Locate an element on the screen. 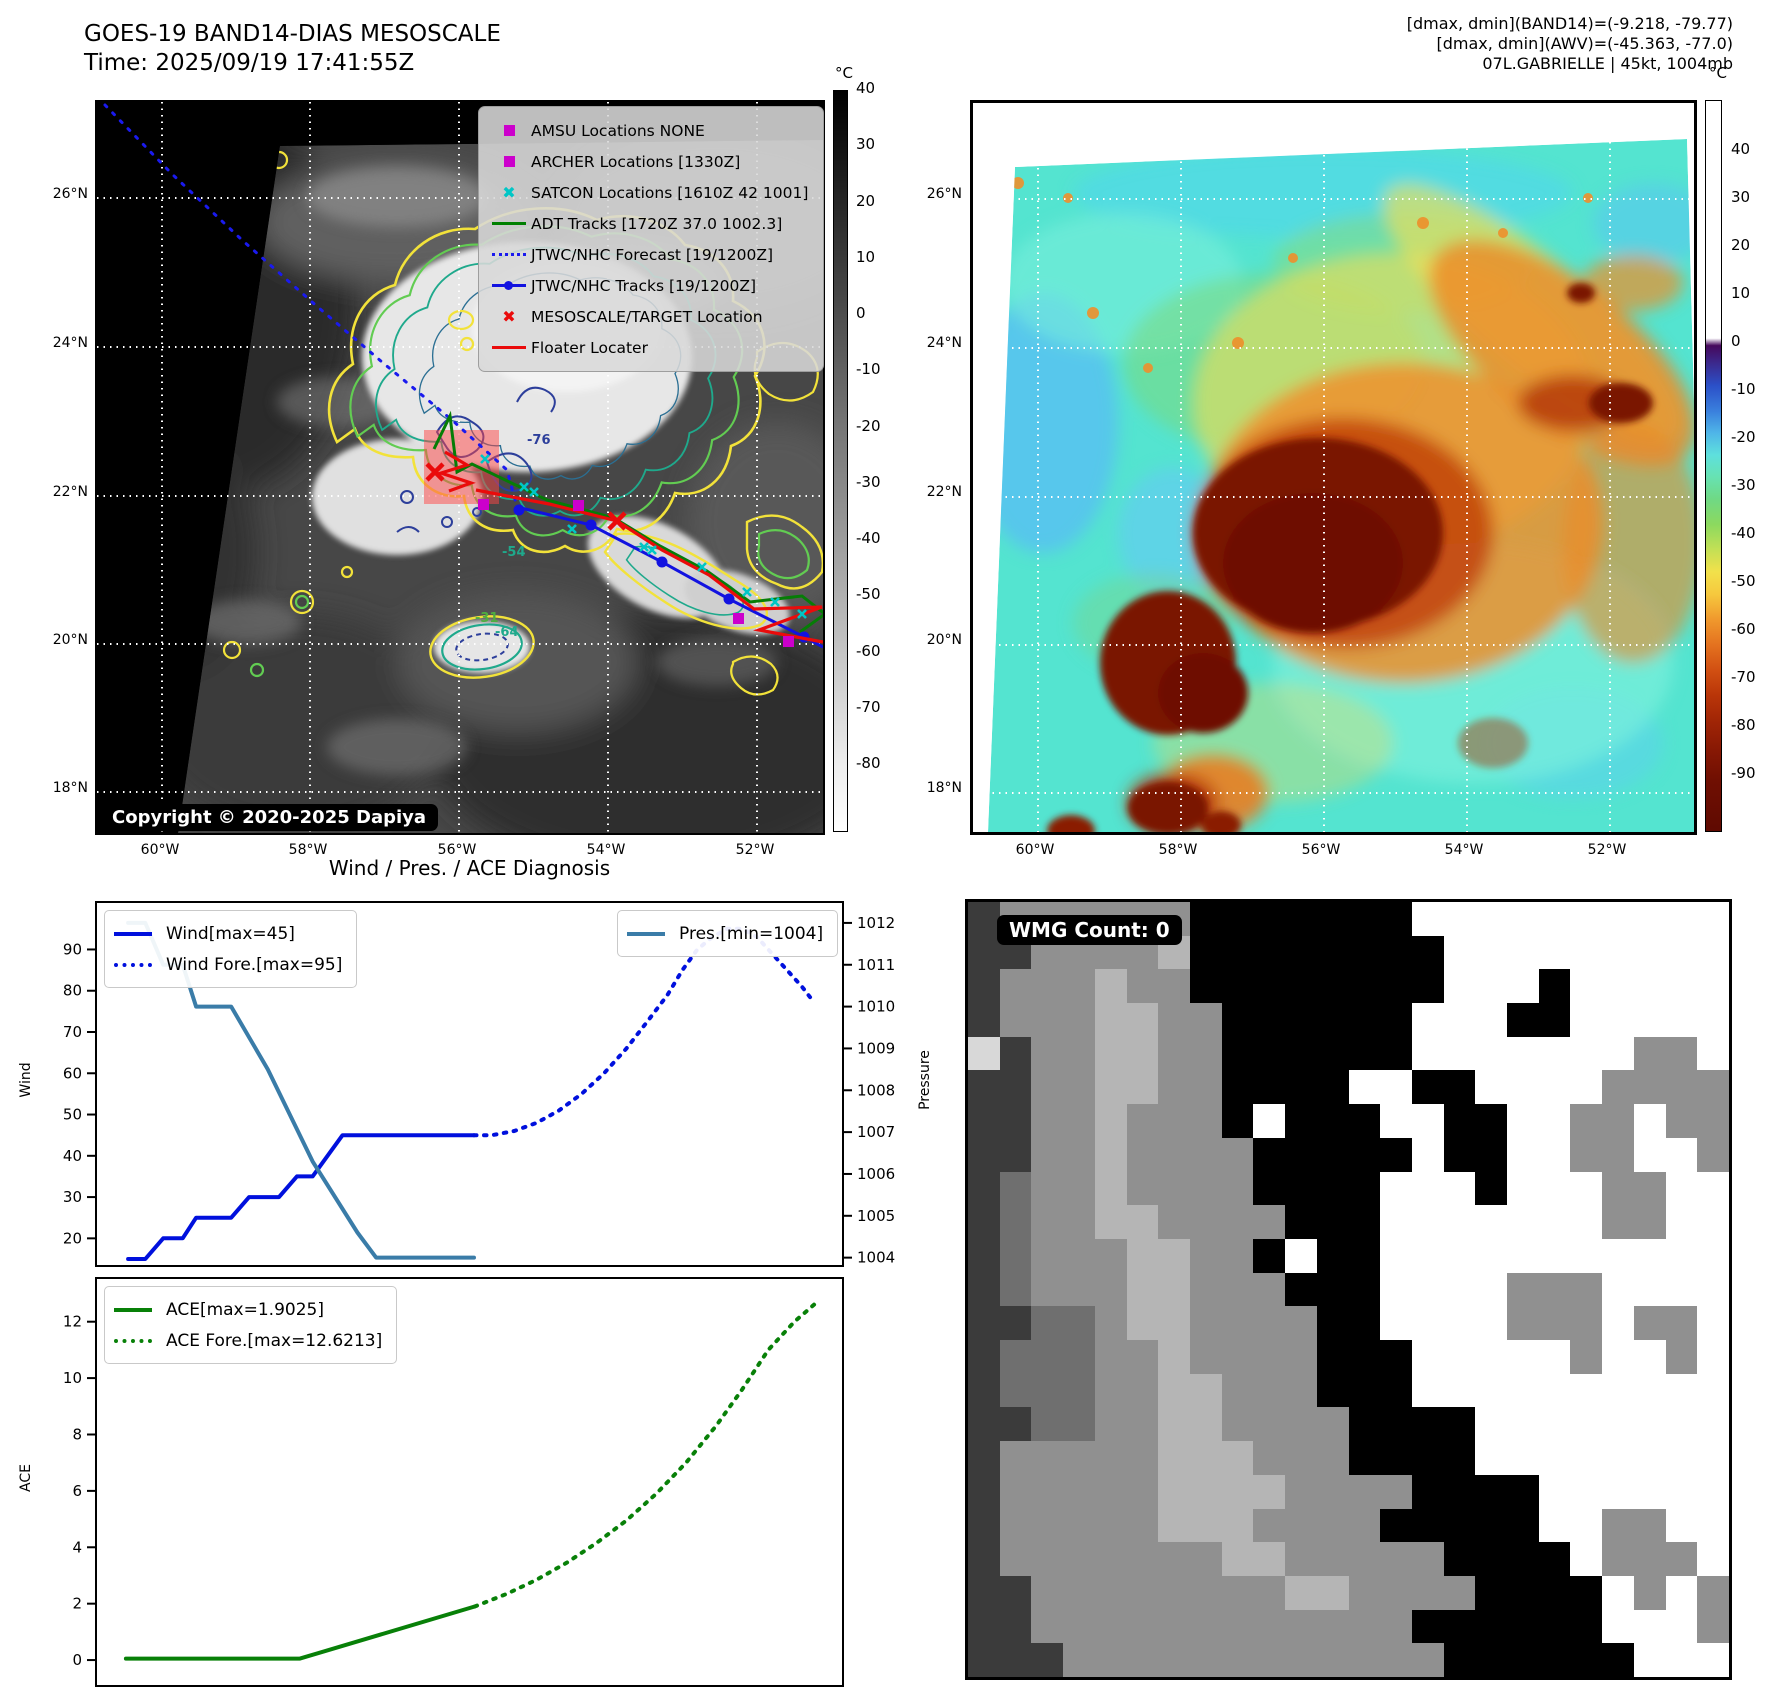 The width and height of the screenshot is (1788, 1690). colorbar-tick-label: -20 is located at coordinates (1743, 437).